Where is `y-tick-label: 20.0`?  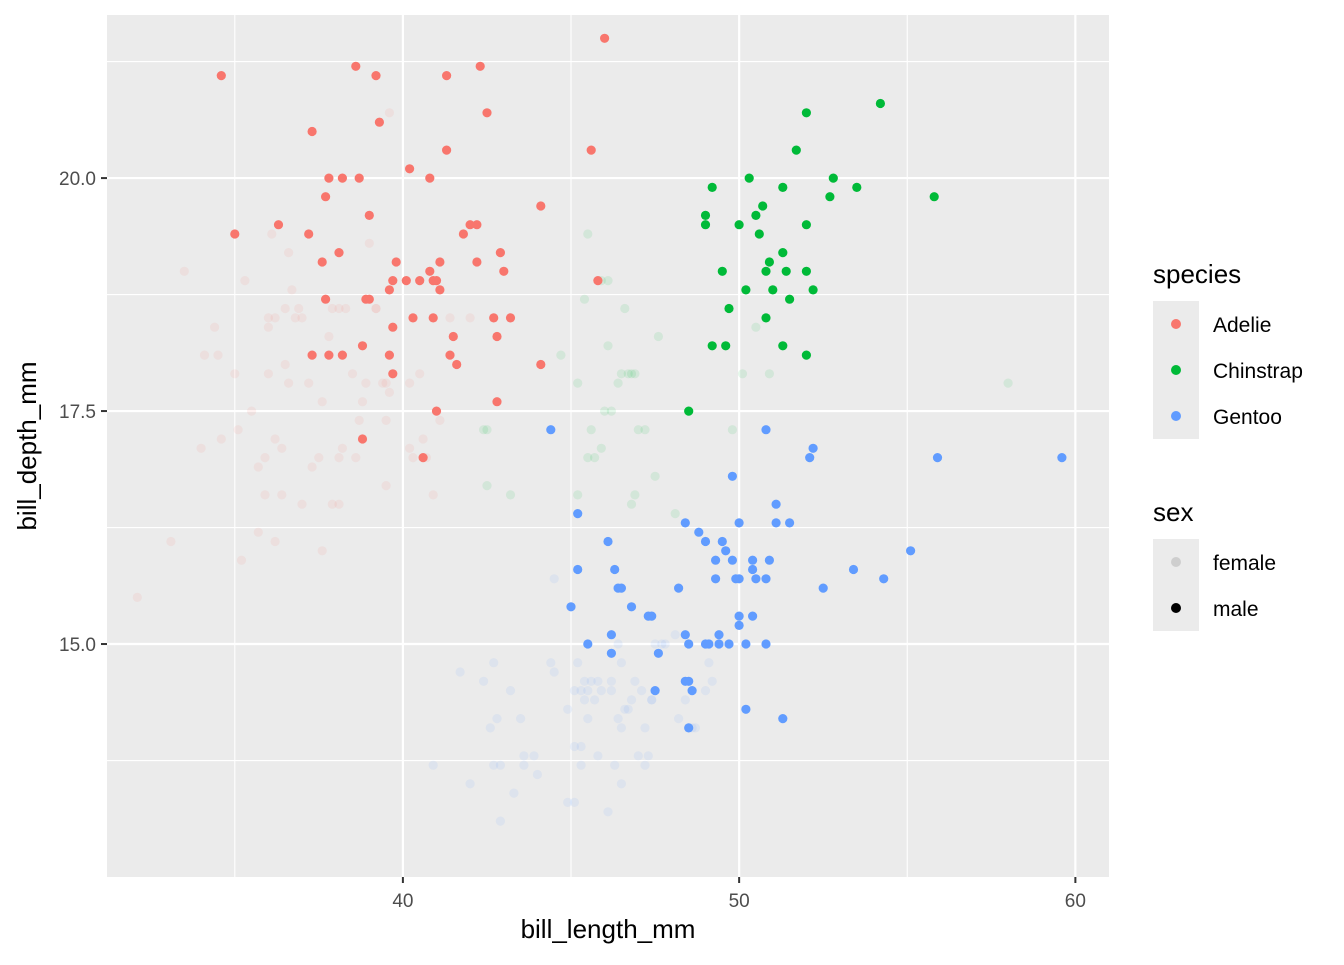 y-tick-label: 20.0 is located at coordinates (77, 179).